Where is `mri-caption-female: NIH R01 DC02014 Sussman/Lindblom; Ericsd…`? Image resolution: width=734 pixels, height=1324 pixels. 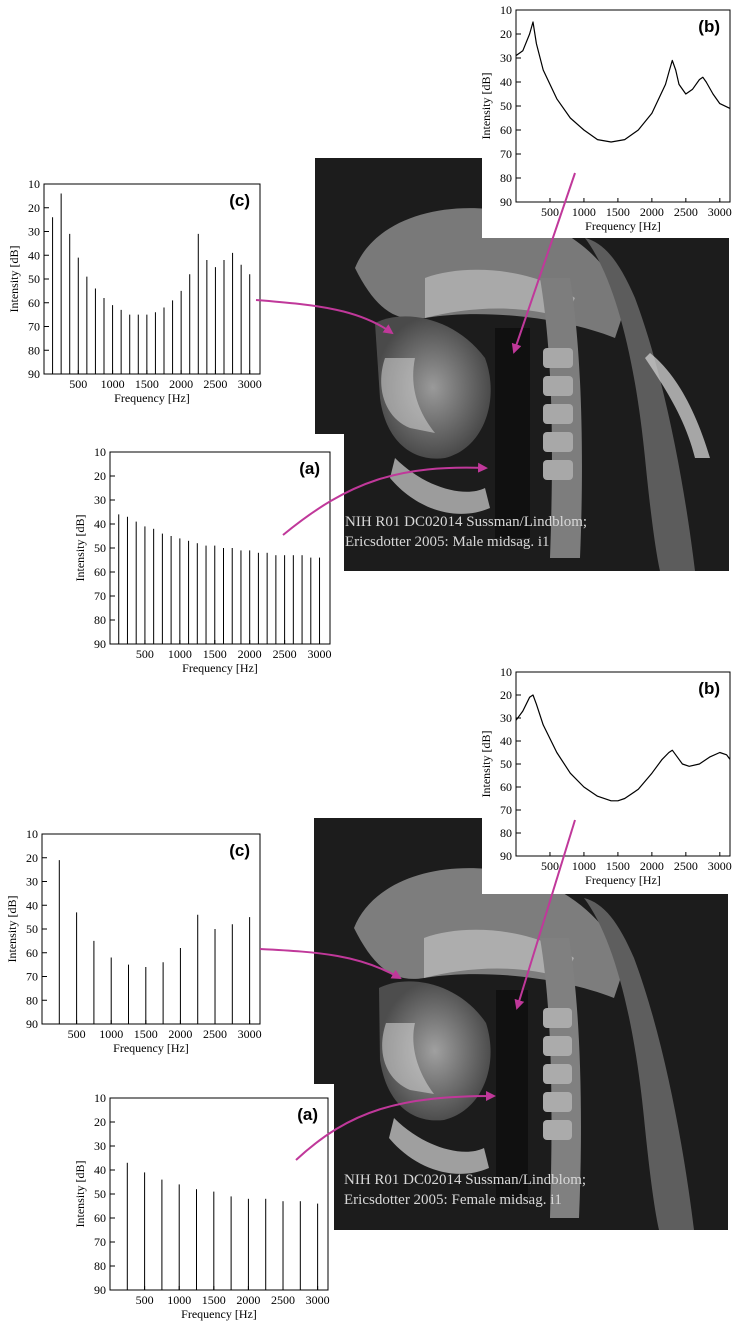 mri-caption-female: NIH R01 DC02014 Sussman/Lindblom; Ericsd… is located at coordinates (465, 1190).